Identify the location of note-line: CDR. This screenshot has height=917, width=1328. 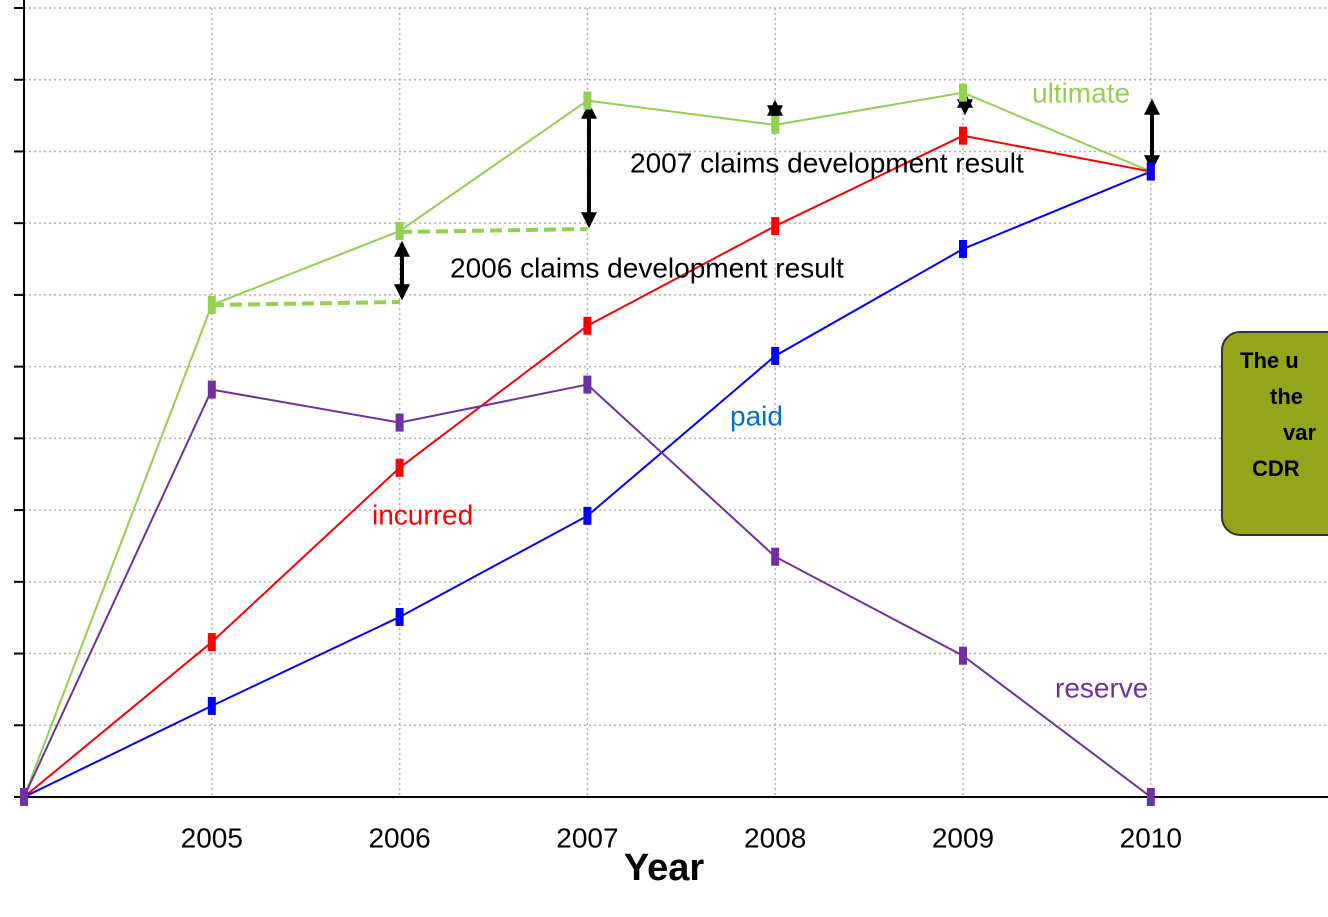
(1276, 468).